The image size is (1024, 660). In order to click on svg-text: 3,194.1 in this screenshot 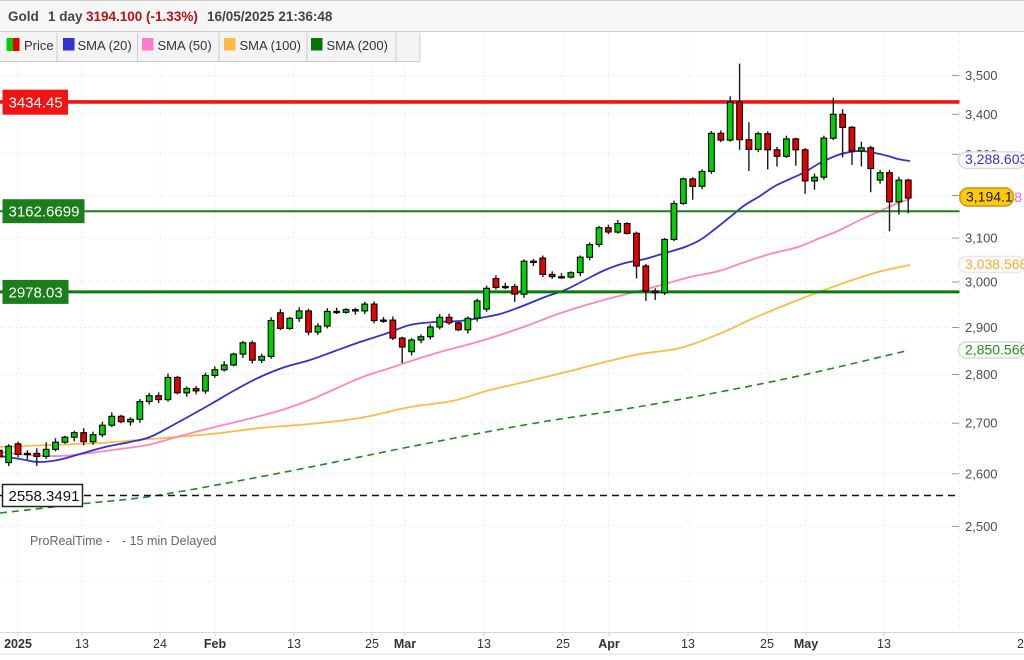, I will do `click(989, 197)`.